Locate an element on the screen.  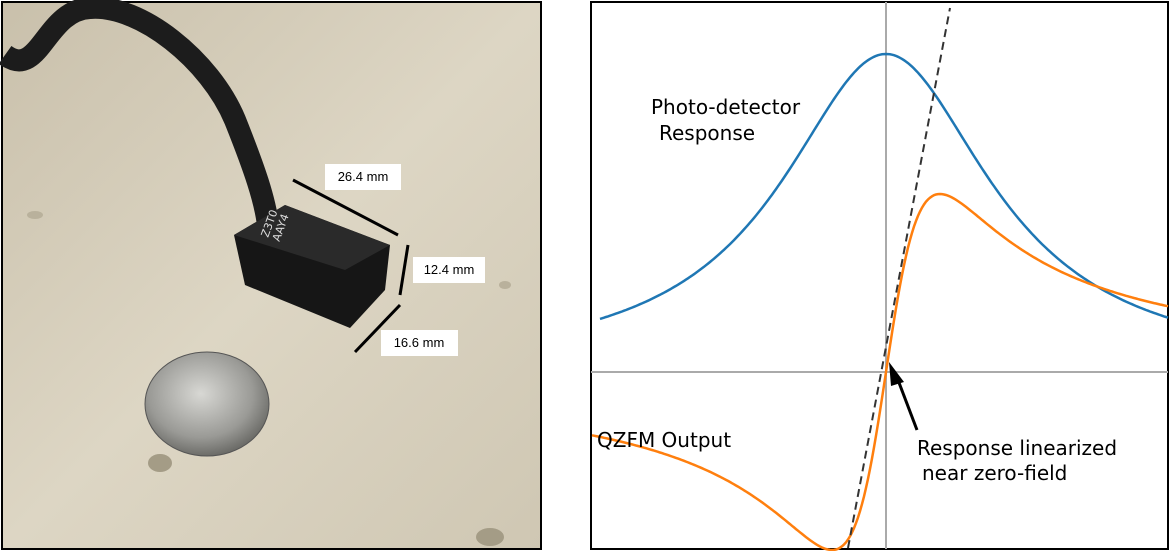
dimension-label: 16.6 mm is located at coordinates (419, 342).